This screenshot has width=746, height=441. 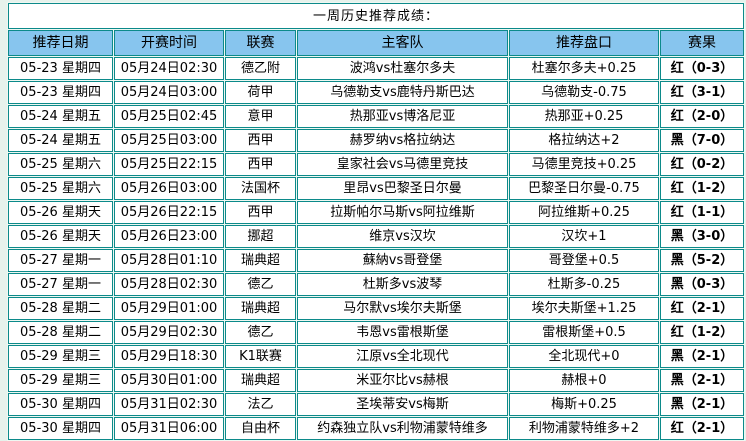 What do you see at coordinates (260, 92) in the screenshot?
I see `cell-league: 荷甲` at bounding box center [260, 92].